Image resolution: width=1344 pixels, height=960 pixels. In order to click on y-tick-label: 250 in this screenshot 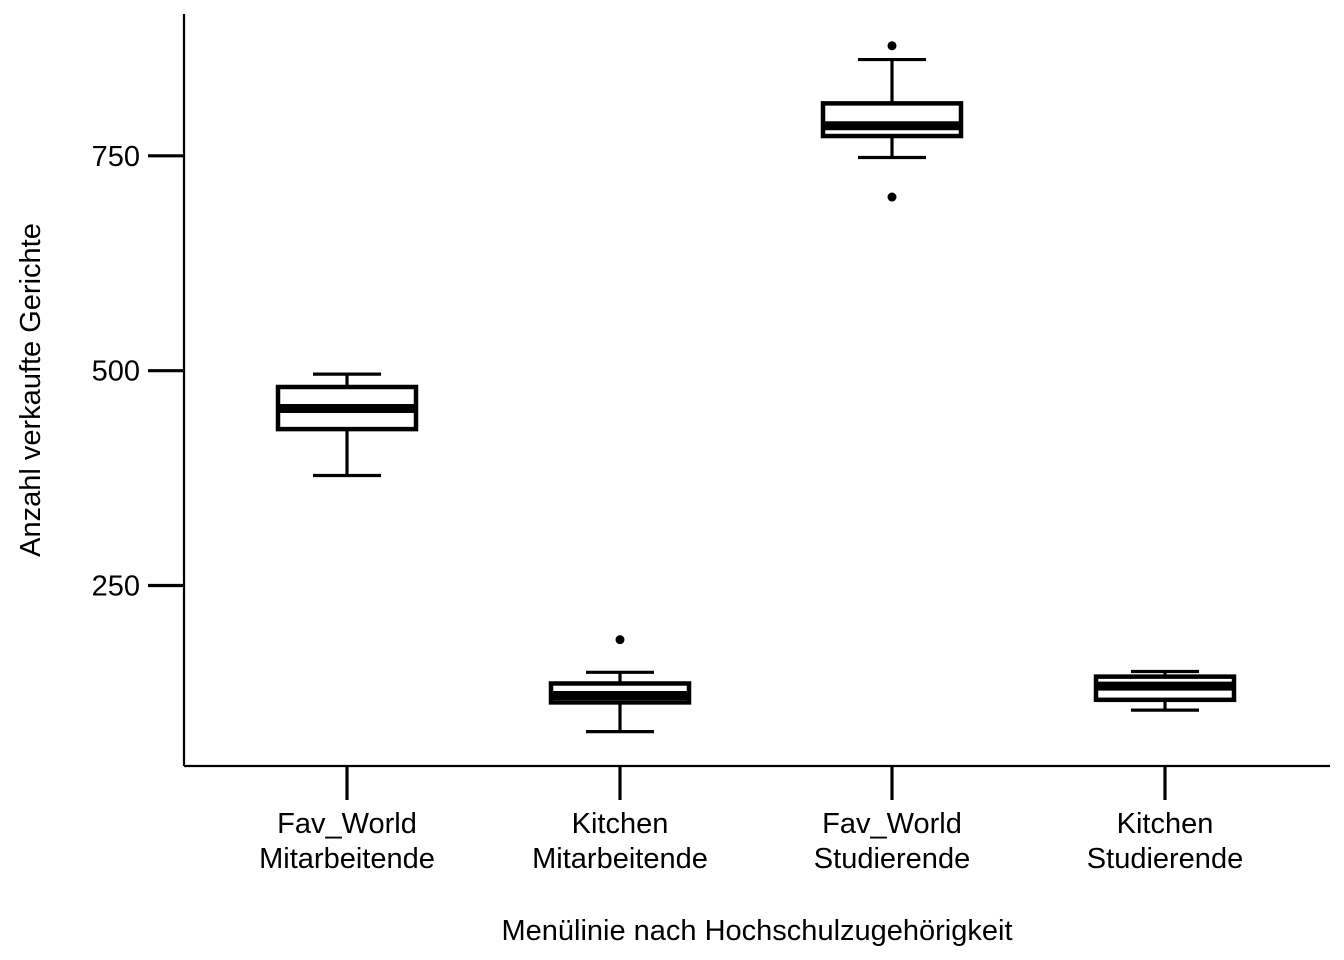, I will do `click(116, 587)`.